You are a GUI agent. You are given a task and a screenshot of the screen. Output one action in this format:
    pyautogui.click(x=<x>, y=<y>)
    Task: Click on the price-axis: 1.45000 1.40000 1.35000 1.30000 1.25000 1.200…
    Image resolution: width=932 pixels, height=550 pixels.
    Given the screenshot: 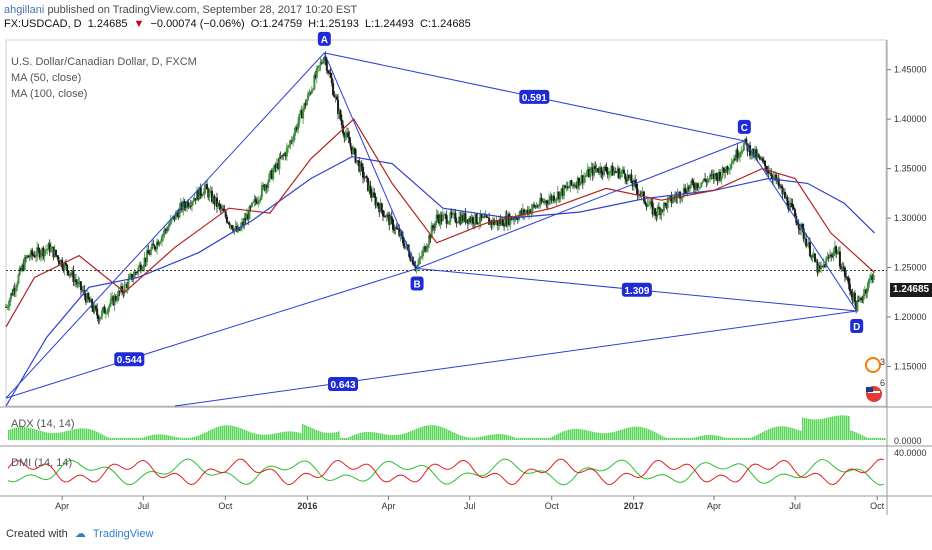 What is the action you would take?
    pyautogui.click(x=907, y=218)
    